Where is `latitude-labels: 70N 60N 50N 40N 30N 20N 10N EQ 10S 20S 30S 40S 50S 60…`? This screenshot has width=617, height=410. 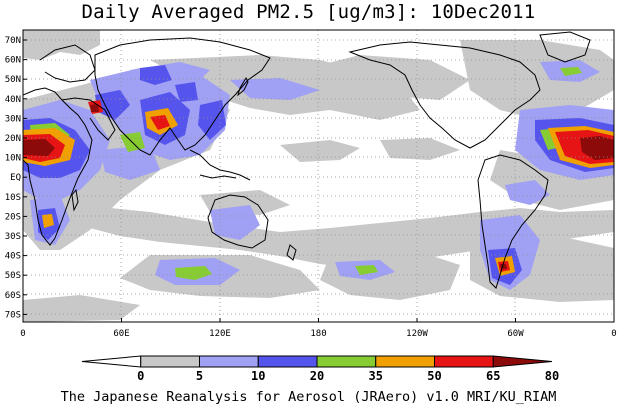 latitude-labels: 70N 60N 50N 40N 30N 20N 10N EQ 10S 20S 30S 40S 50S 60… is located at coordinates (16, 178).